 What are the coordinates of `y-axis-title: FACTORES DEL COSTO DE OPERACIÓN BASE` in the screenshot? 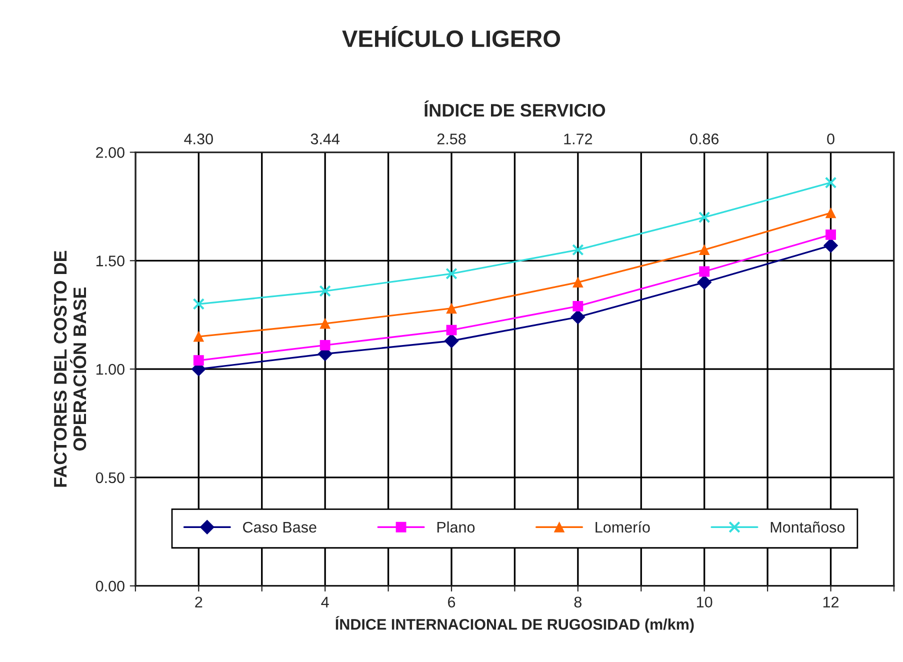 It's located at (70, 368).